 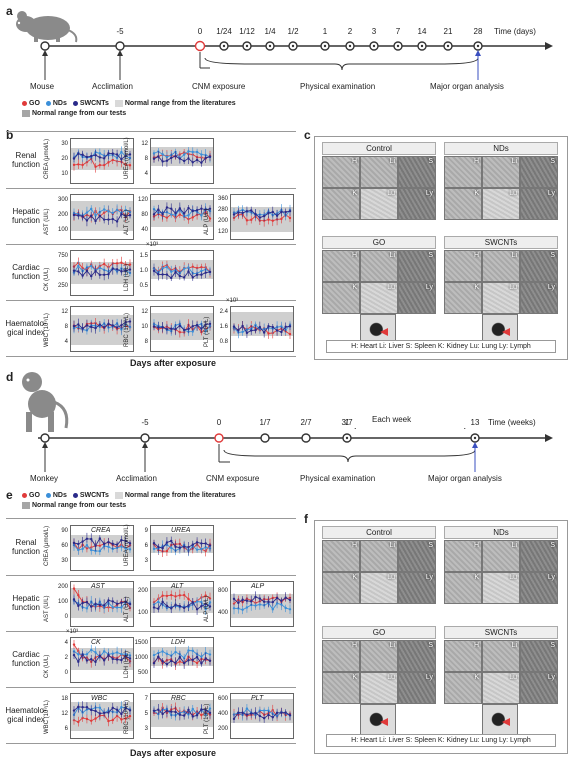 What do you see at coordinates (62, 200) in the screenshot?
I see `panel_b-tick-label: 300` at bounding box center [62, 200].